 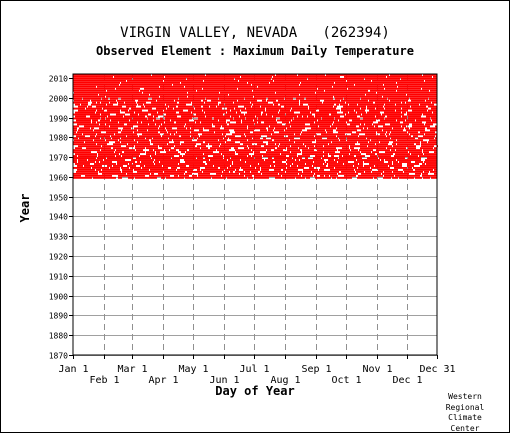 I want to click on chart-title: VIRGIN VALLEY, NEVADA (262394), so click(x=255, y=33).